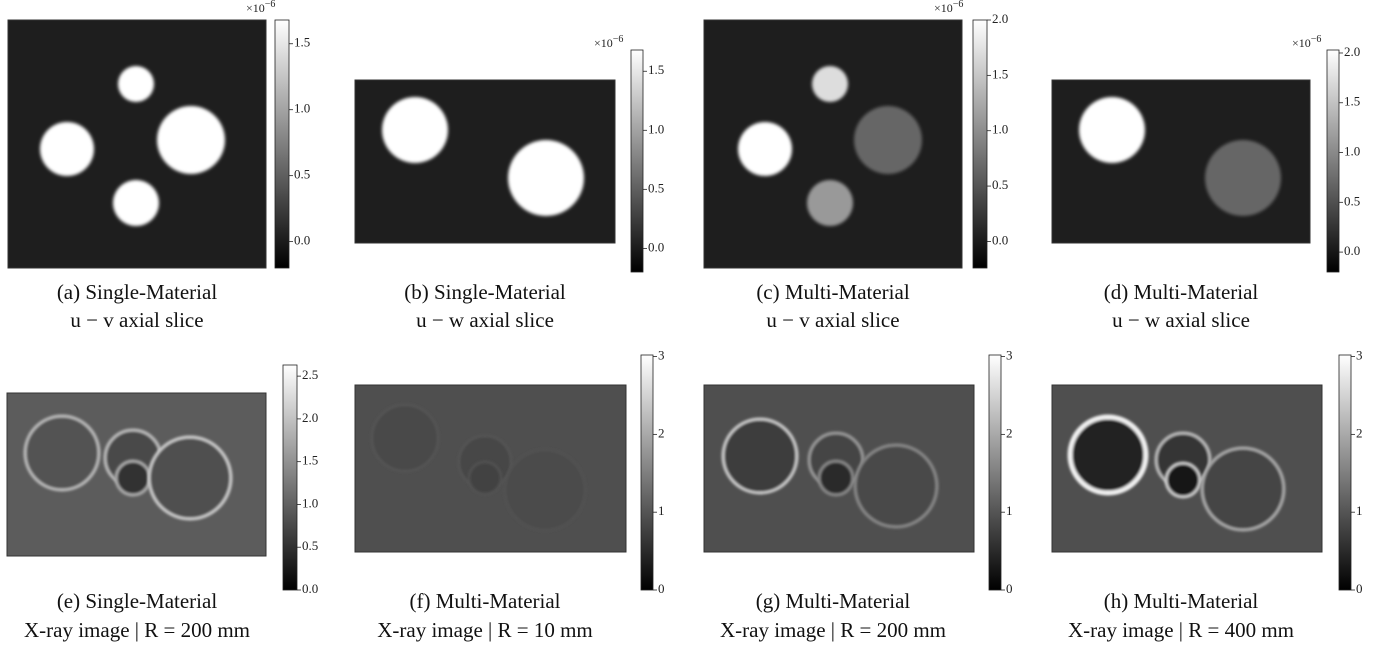 The width and height of the screenshot is (1399, 662). I want to click on caption: (e) Single-Material, so click(137, 601).